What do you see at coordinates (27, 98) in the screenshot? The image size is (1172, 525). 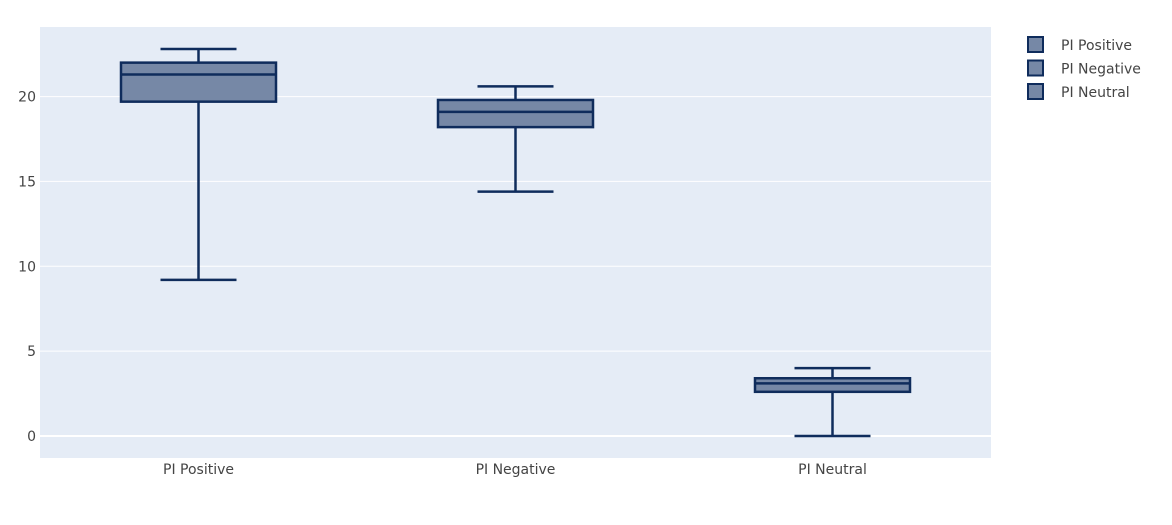 I see `y-tick-label: 20` at bounding box center [27, 98].